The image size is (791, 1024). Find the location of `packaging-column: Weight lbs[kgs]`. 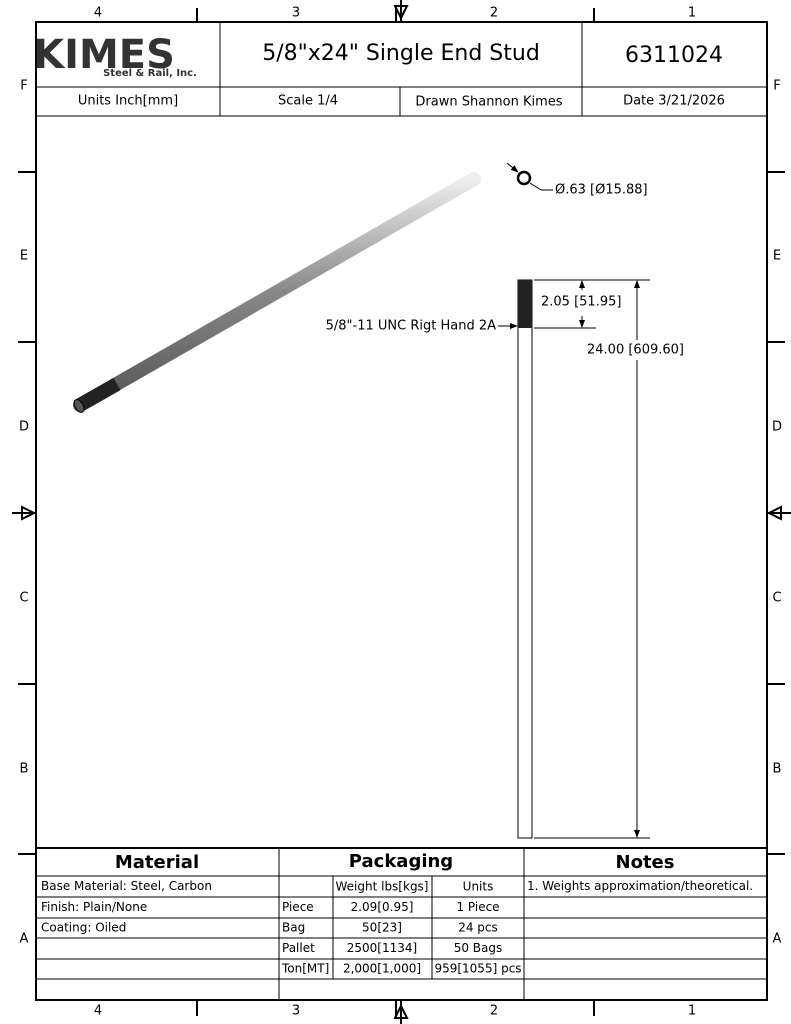

packaging-column: Weight lbs[kgs] is located at coordinates (381, 887).